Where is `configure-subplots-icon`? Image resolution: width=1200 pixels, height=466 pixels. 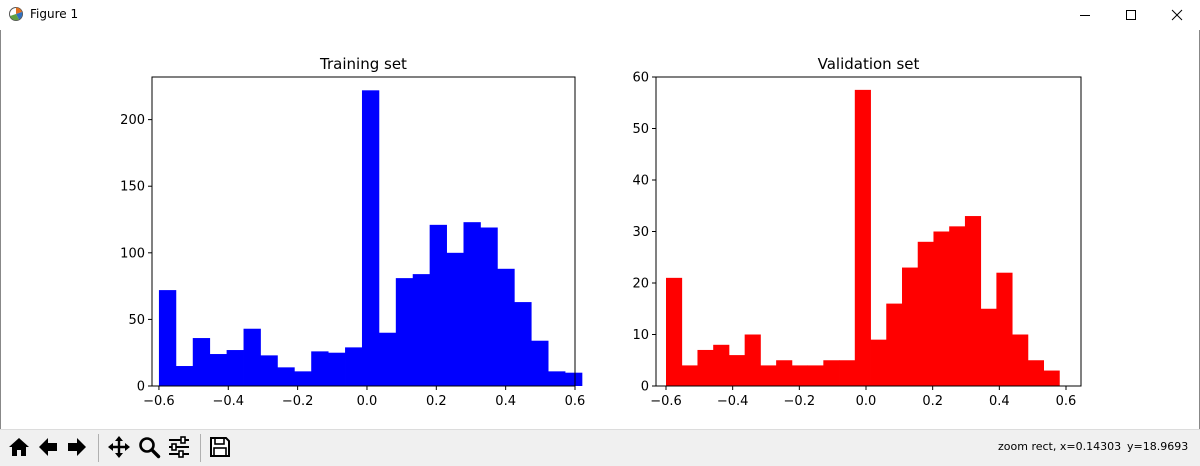
configure-subplots-icon is located at coordinates (179, 447).